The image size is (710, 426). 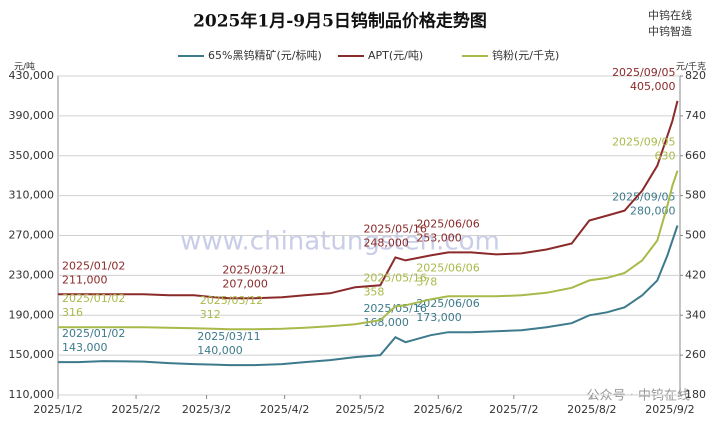 I want to click on y-tick-label: 310,000, so click(x=32, y=195).